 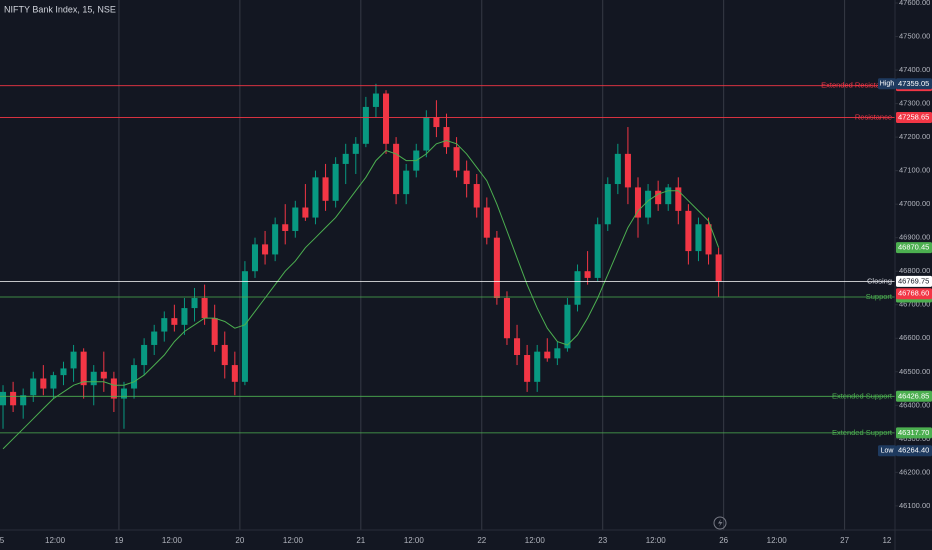 What do you see at coordinates (914, 103) in the screenshot?
I see `y-tick-label: 47300.00` at bounding box center [914, 103].